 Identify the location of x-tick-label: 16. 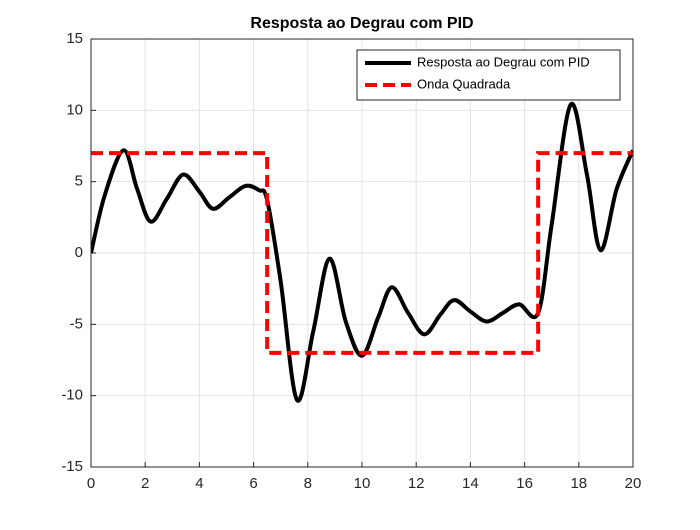
(524, 483).